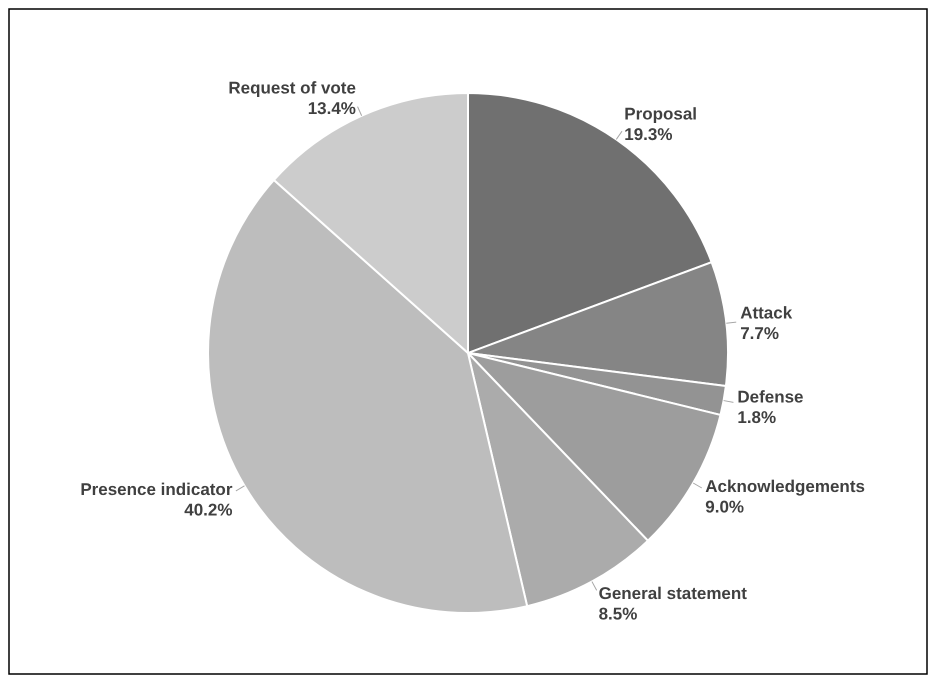 The height and width of the screenshot is (683, 936). I want to click on slice-label: Presence indicator, so click(156, 490).